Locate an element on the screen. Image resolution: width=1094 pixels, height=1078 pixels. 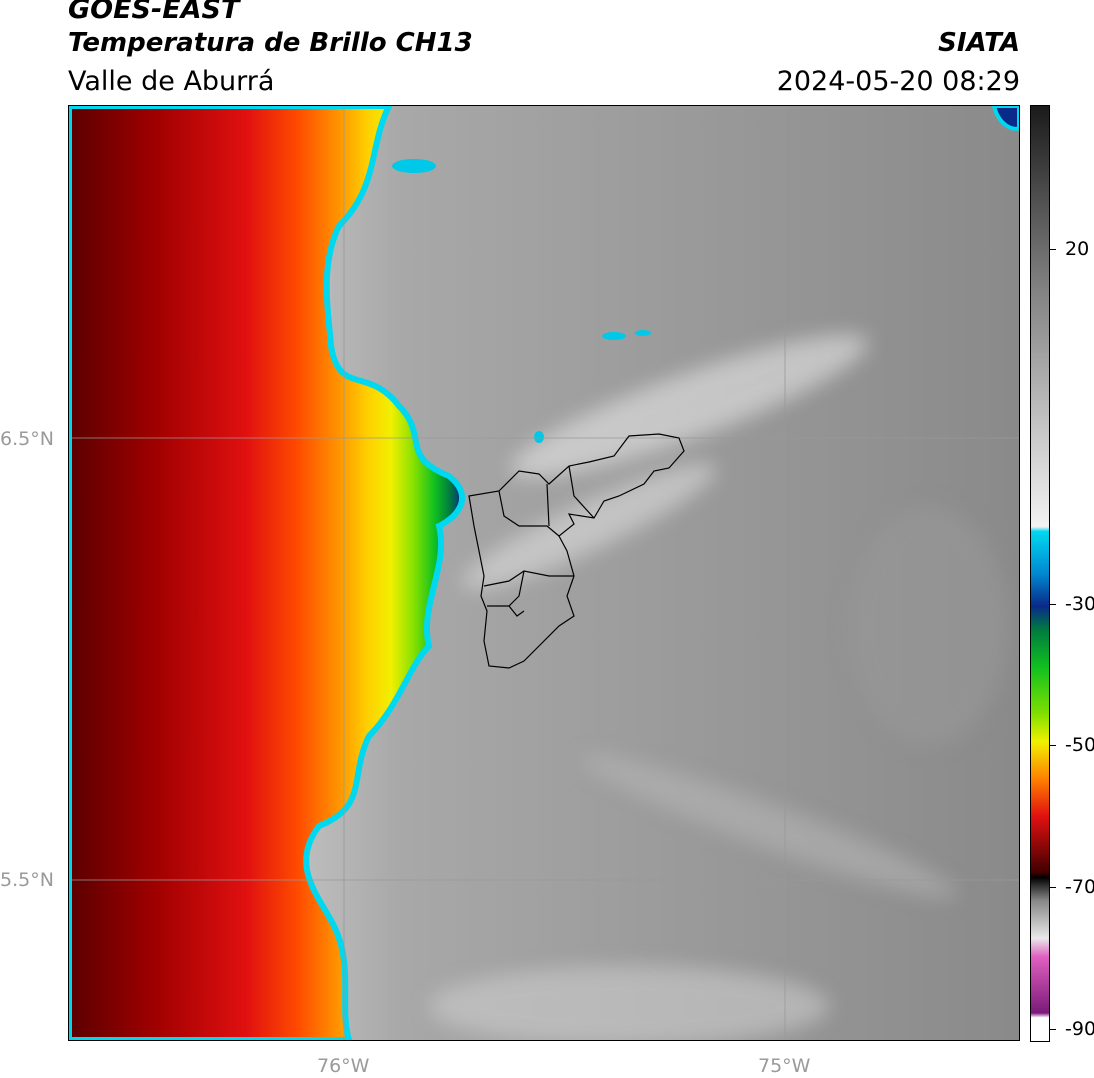
lon-label-75w: 75°W is located at coordinates (784, 1066).